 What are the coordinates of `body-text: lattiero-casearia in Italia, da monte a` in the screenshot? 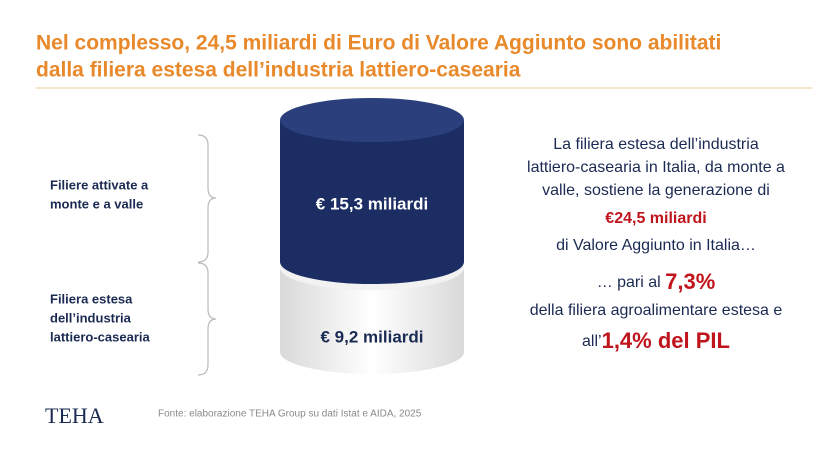 It's located at (656, 167).